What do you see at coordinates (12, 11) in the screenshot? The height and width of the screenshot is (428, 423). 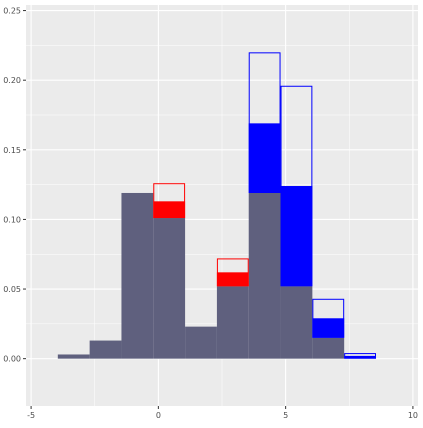 I see `y-tick-label: 0.25` at bounding box center [12, 11].